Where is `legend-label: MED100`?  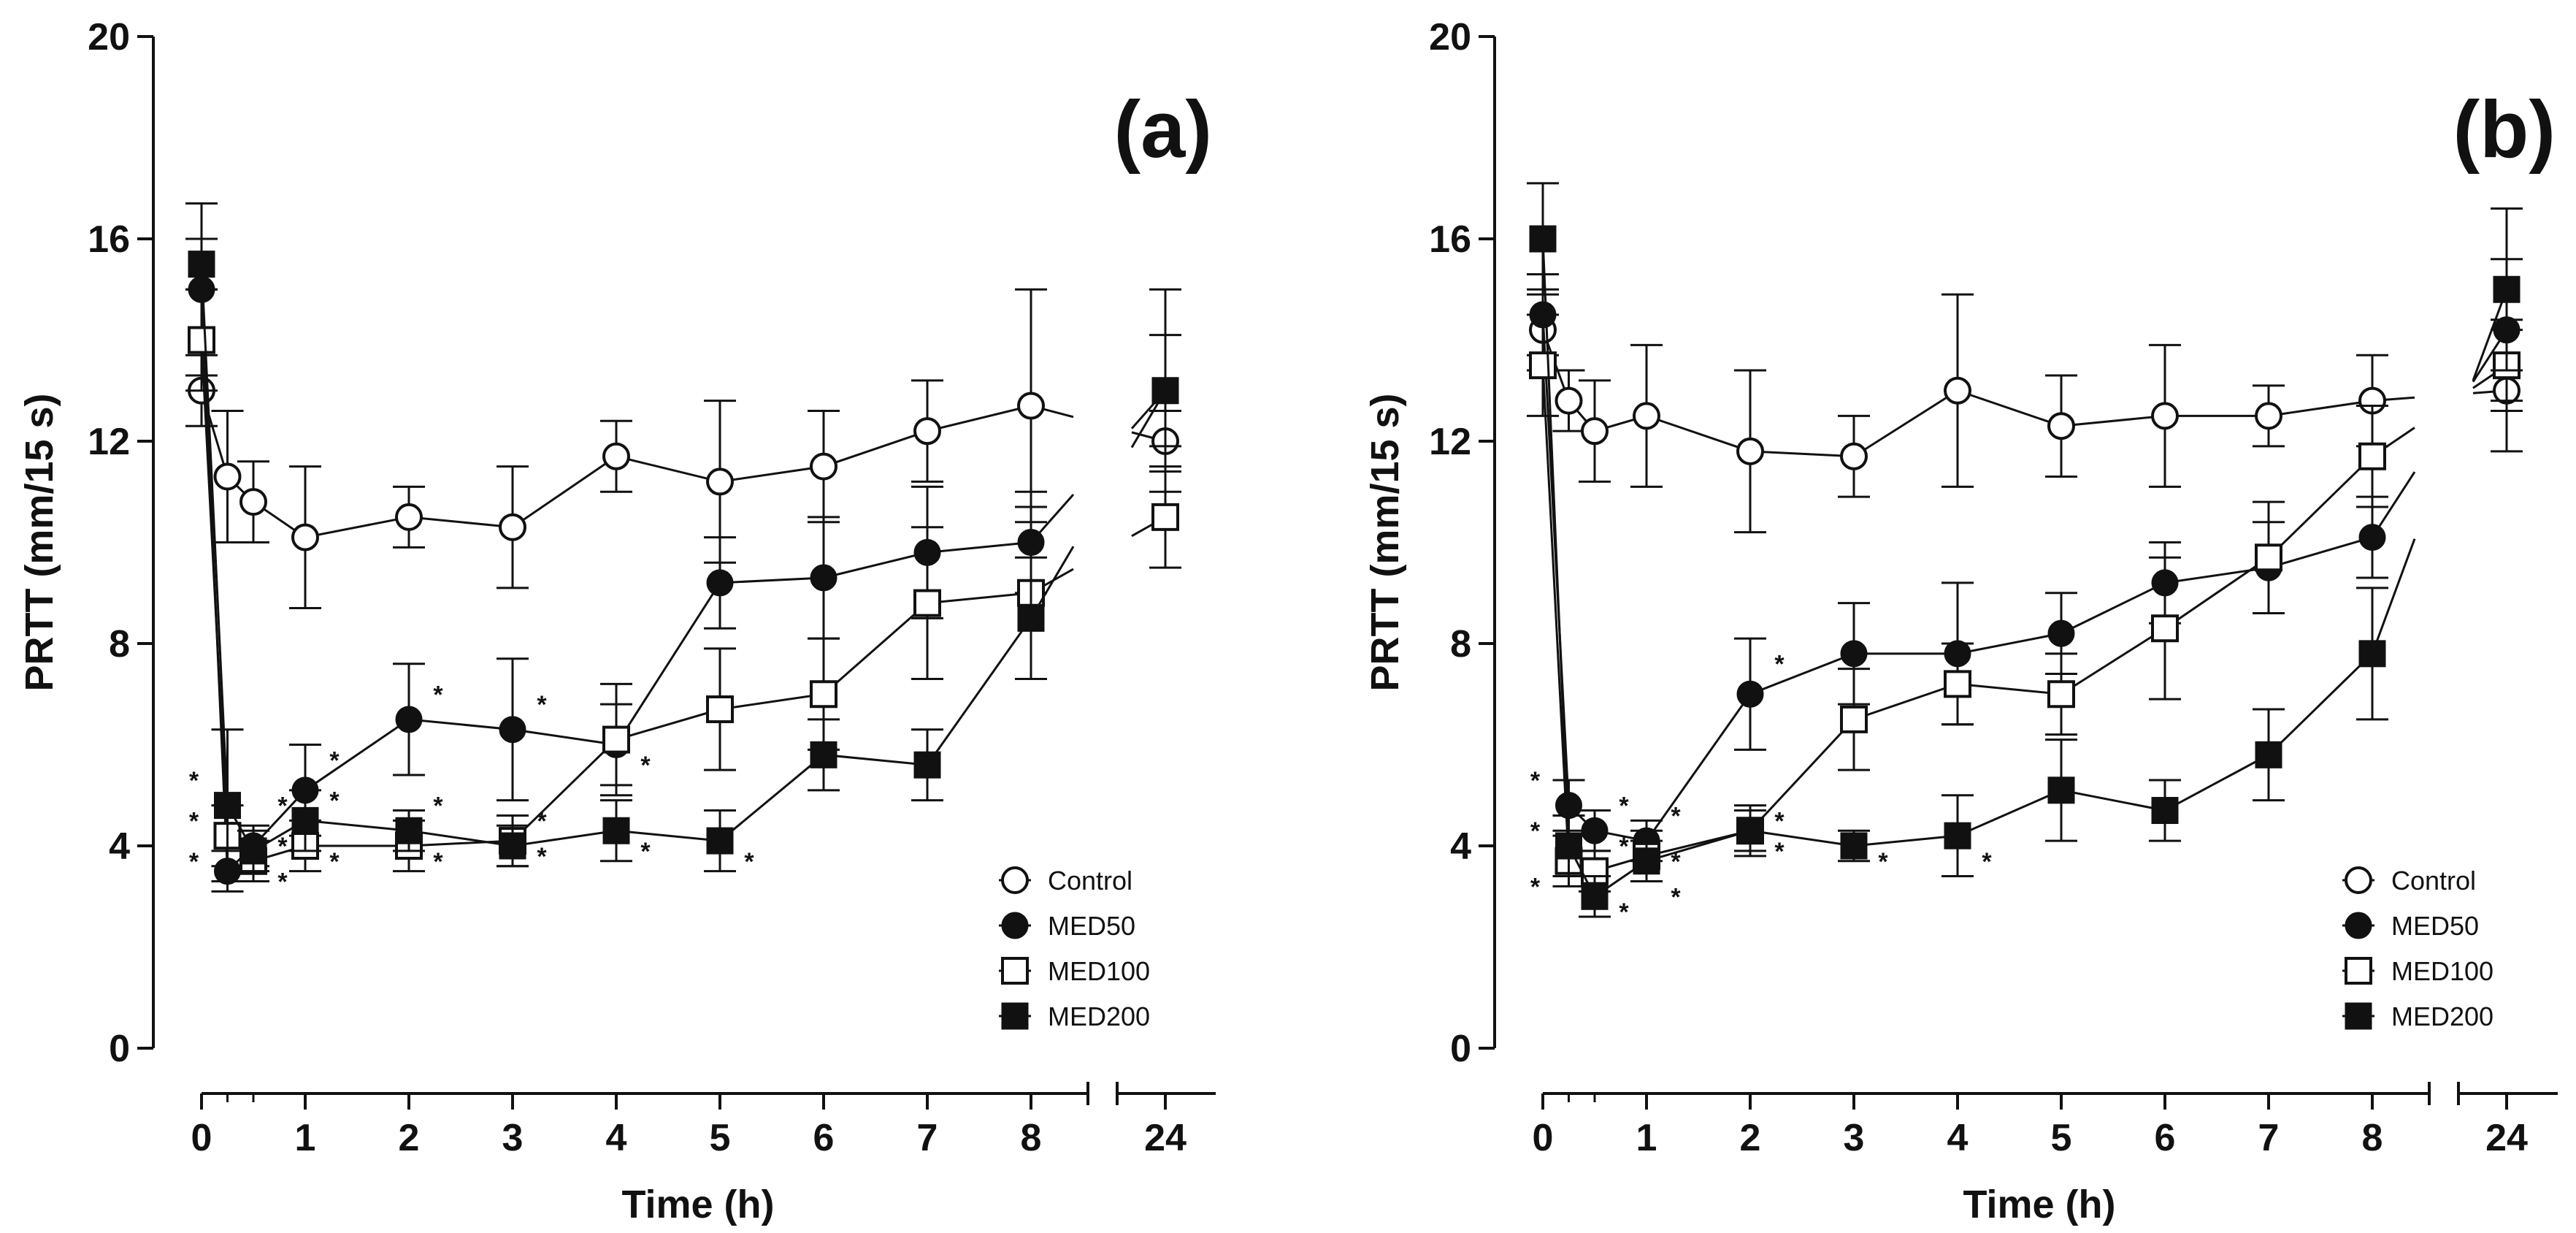 legend-label: MED100 is located at coordinates (2442, 971).